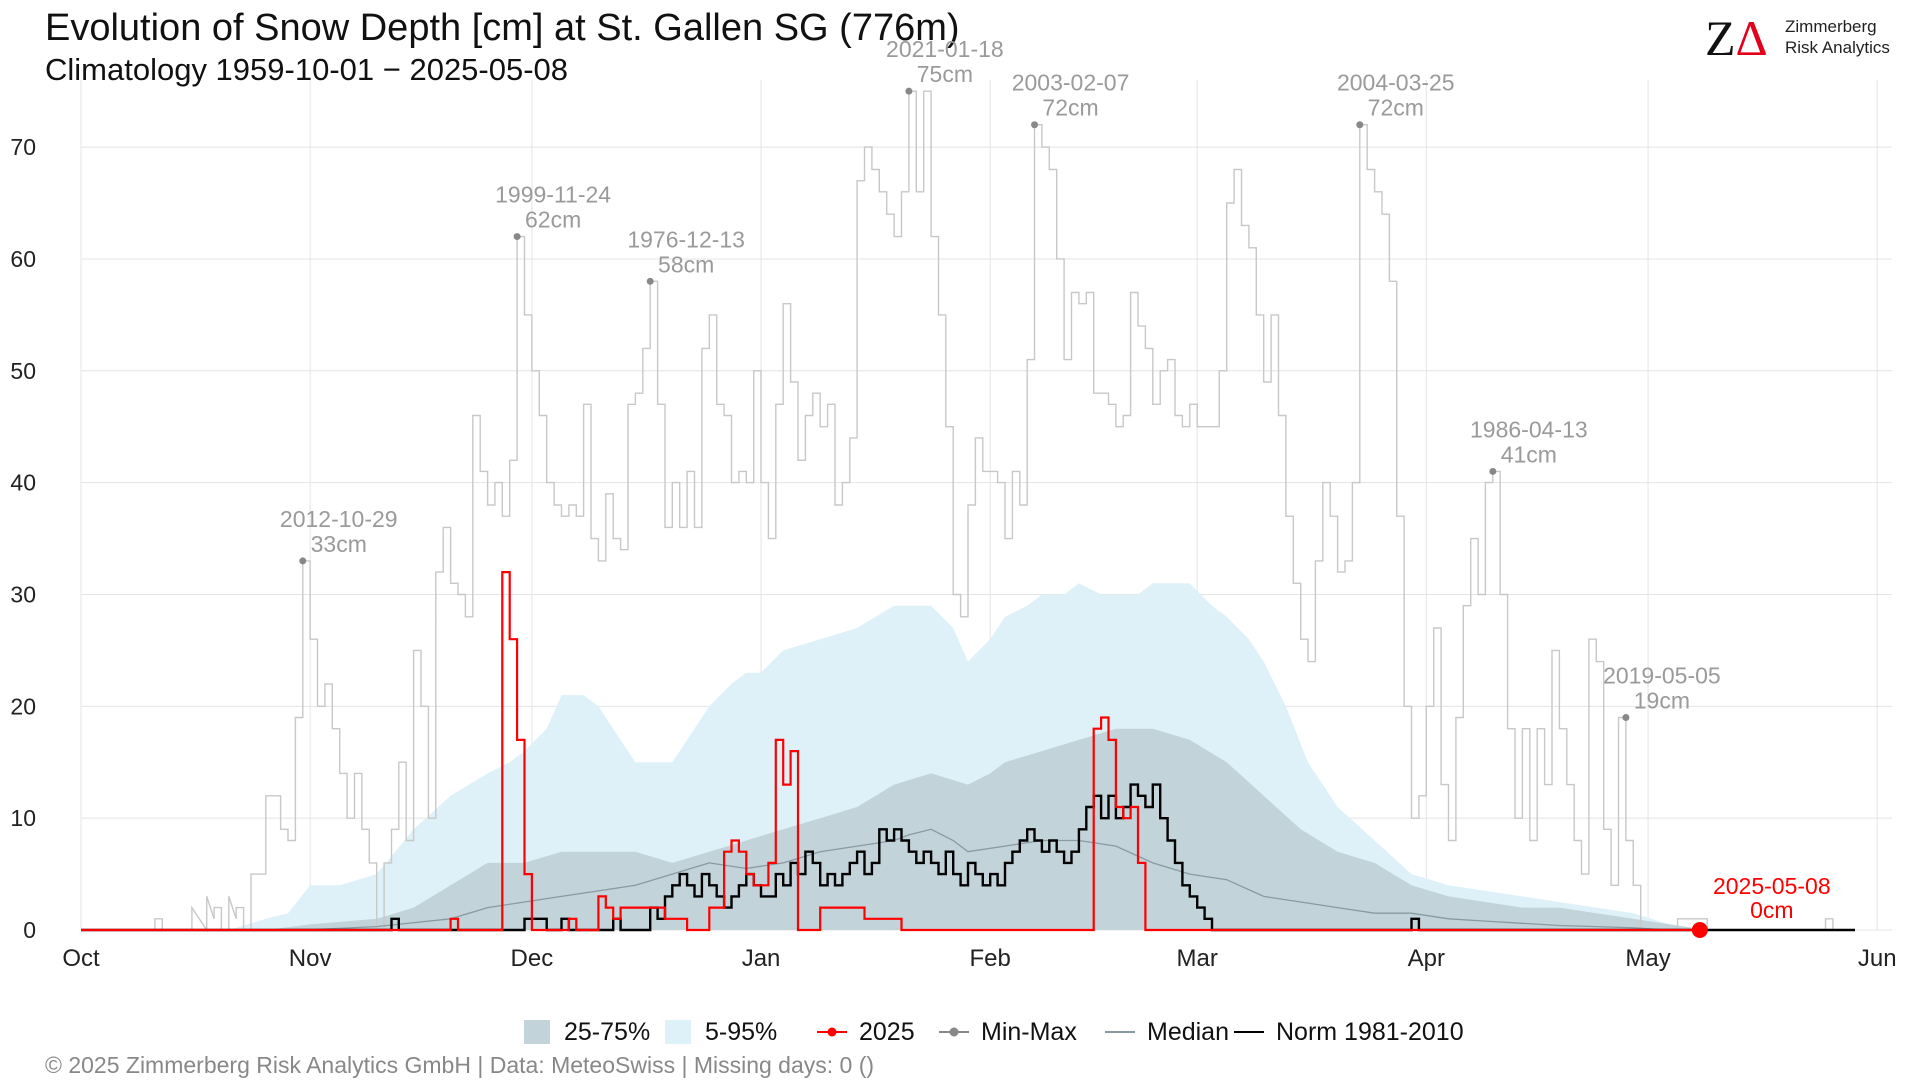 This screenshot has height=1080, width=1920. Describe the element at coordinates (686, 264) in the screenshot. I see `max-value-label: 58cm` at that location.